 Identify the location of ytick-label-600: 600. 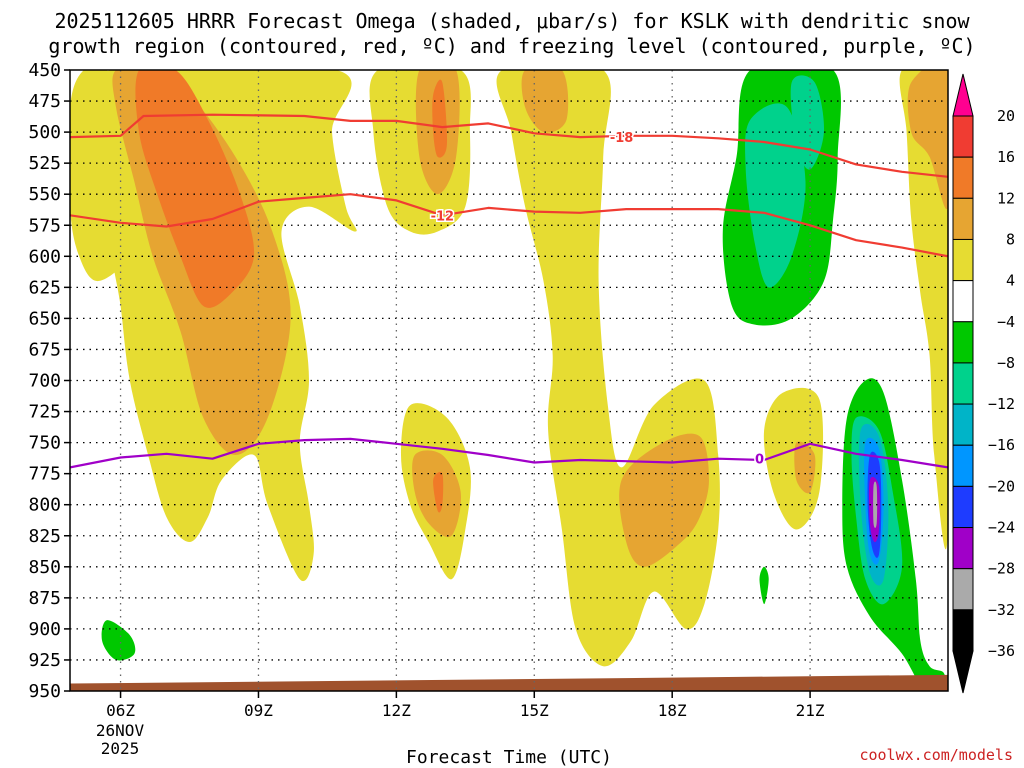
(44, 256).